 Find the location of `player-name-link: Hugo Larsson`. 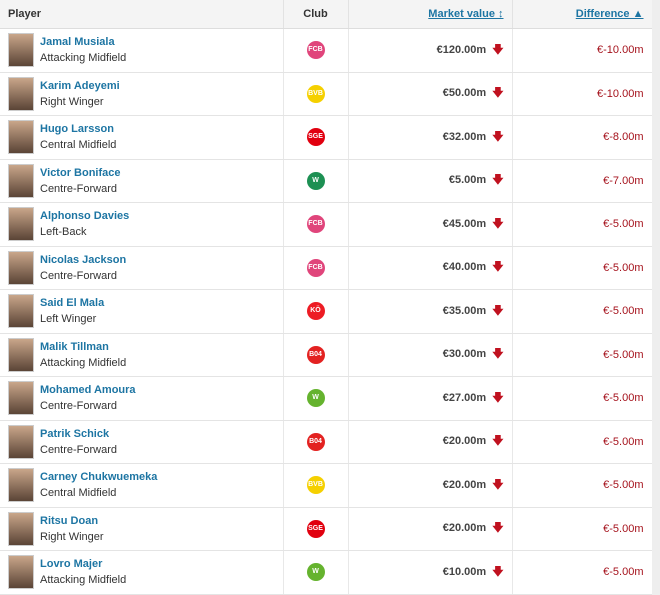

player-name-link: Hugo Larsson is located at coordinates (77, 129).